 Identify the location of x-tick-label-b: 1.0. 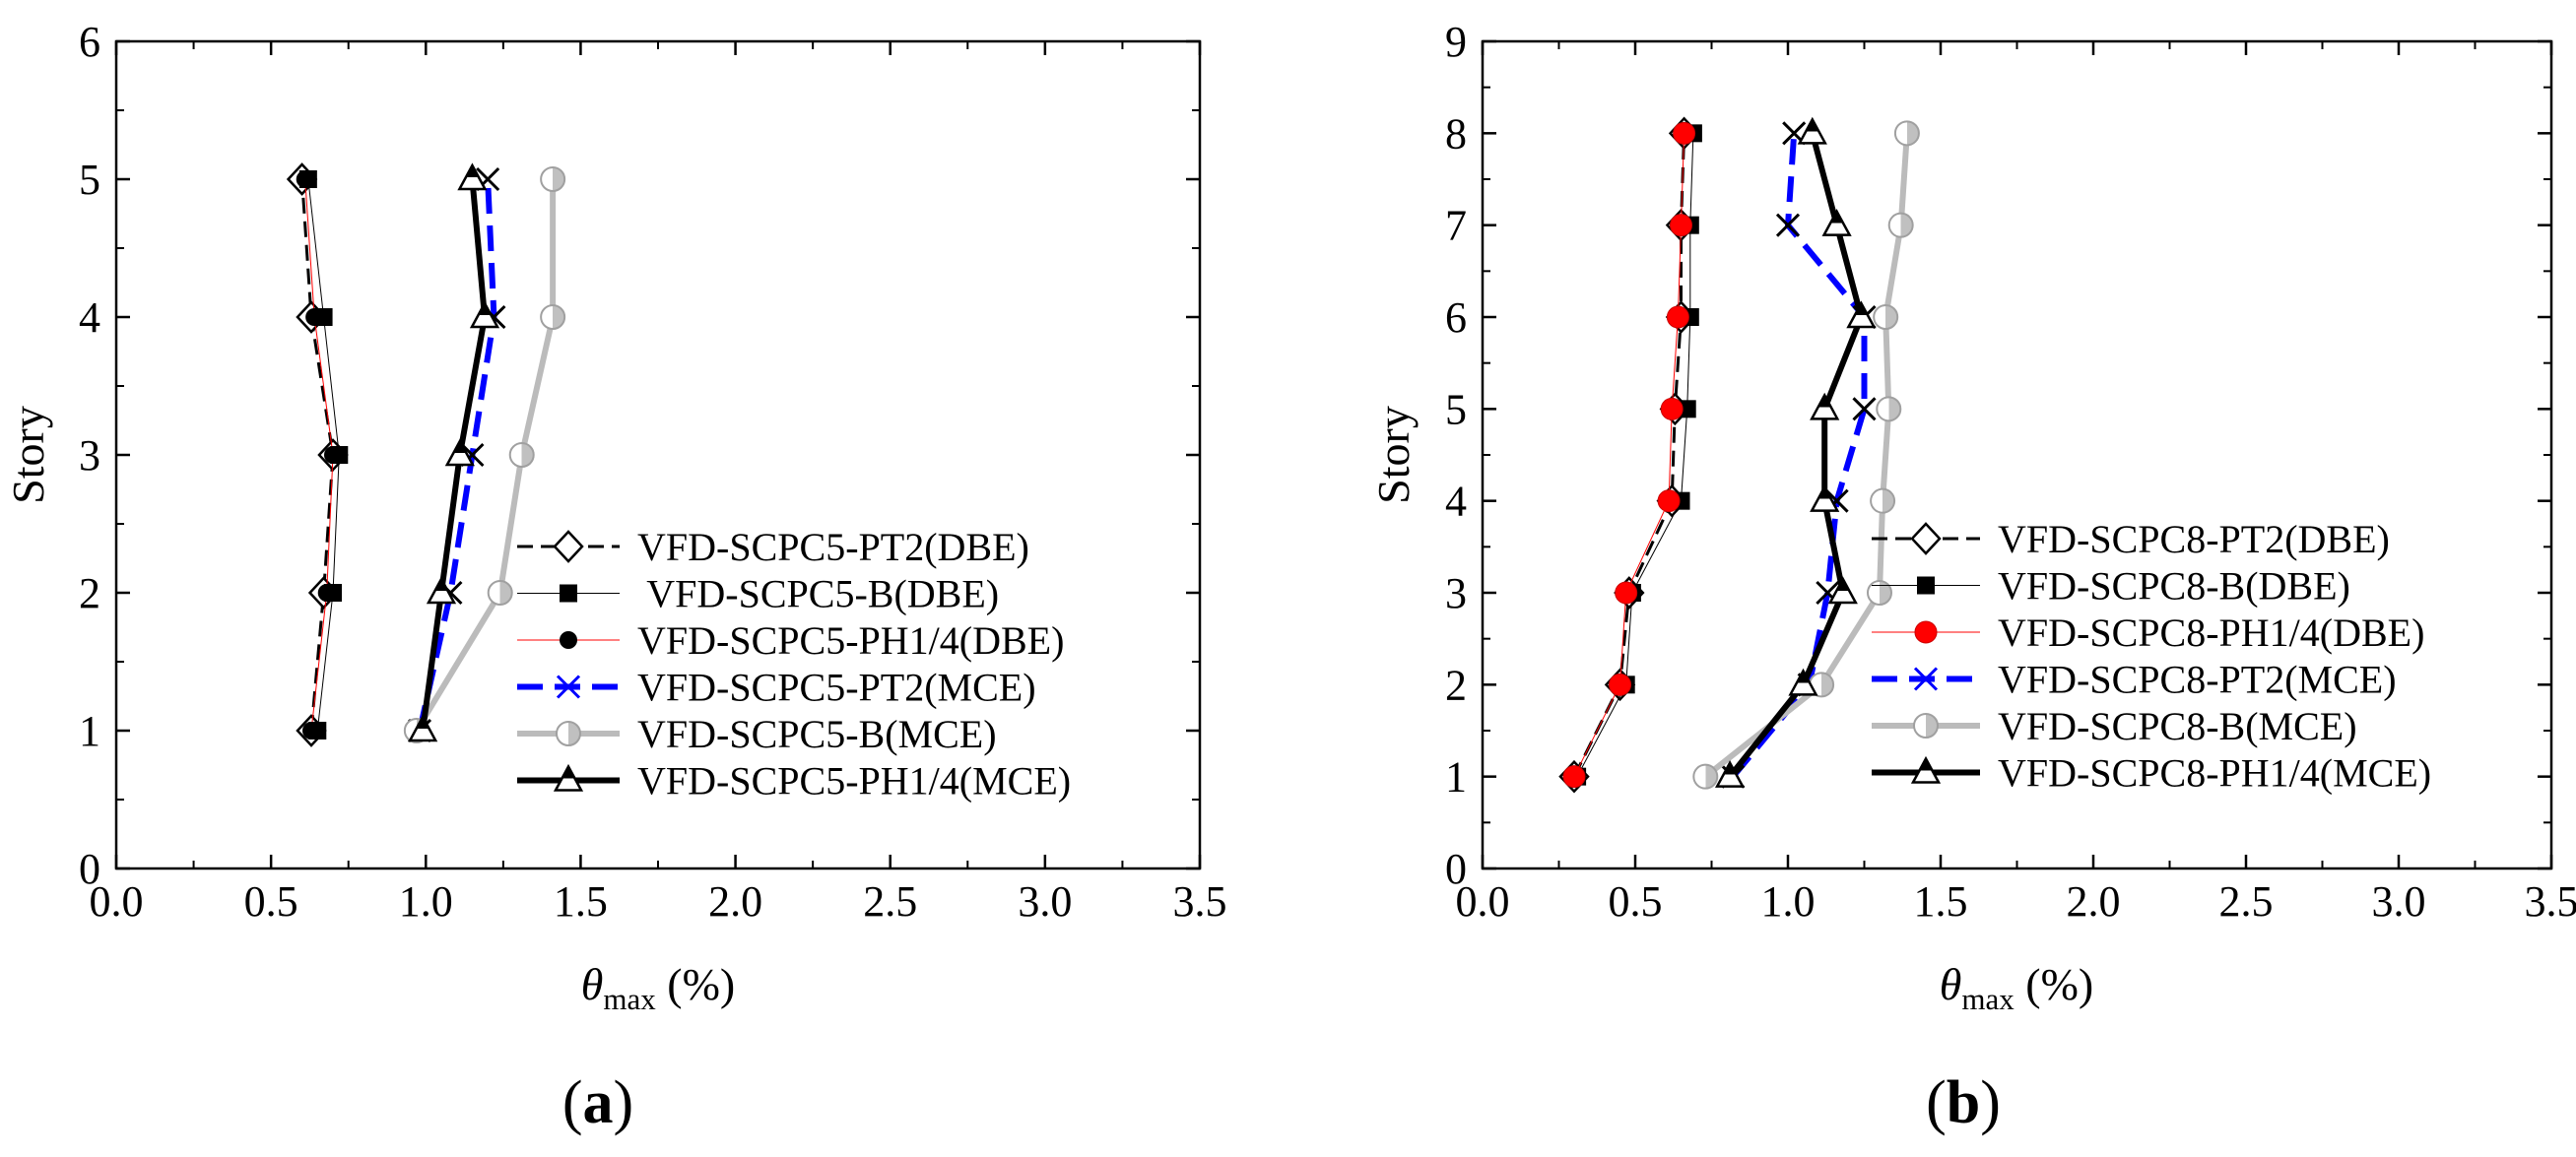
(1789, 901).